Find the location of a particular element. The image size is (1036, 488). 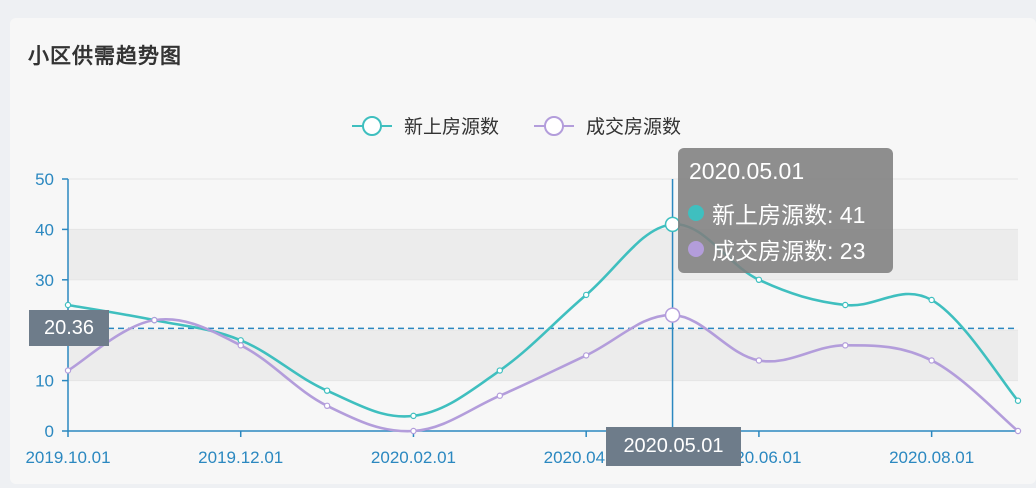

y-tick-label: 40 is located at coordinates (44, 229).